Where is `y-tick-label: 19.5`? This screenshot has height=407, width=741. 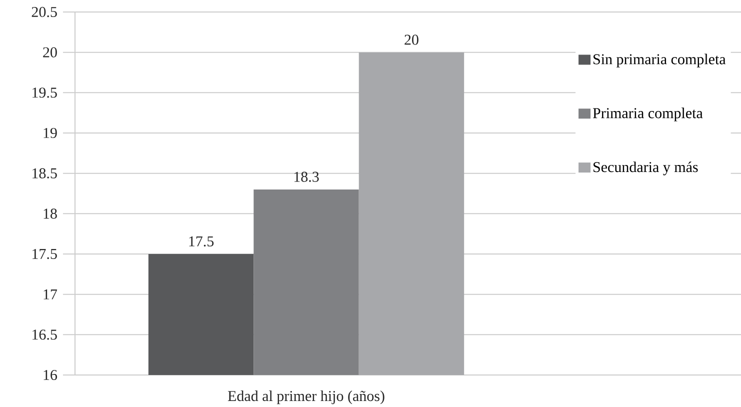 y-tick-label: 19.5 is located at coordinates (44, 93).